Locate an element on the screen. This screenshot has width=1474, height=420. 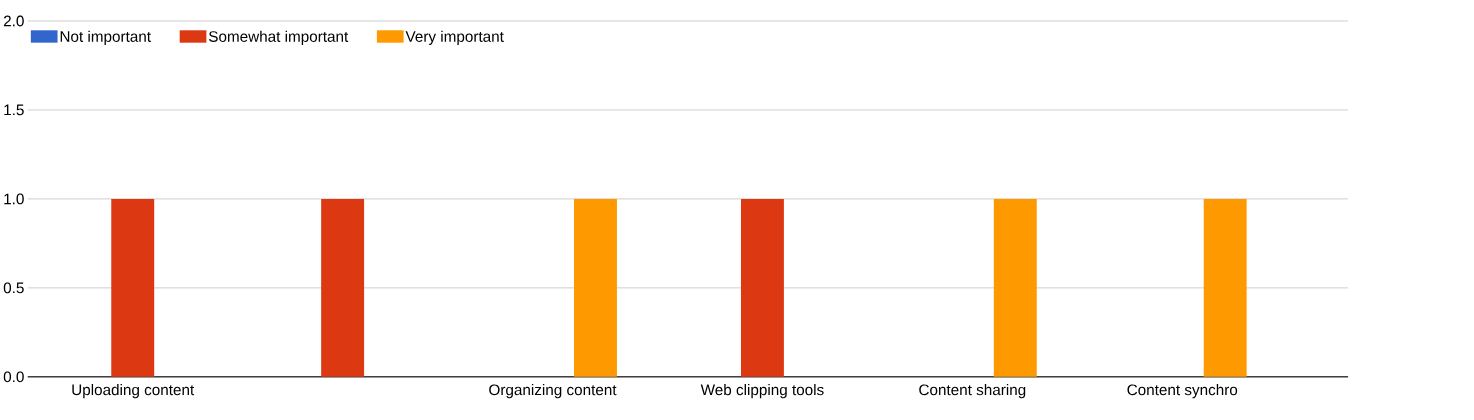
x-tick-label: Web clipping tools is located at coordinates (762, 391).